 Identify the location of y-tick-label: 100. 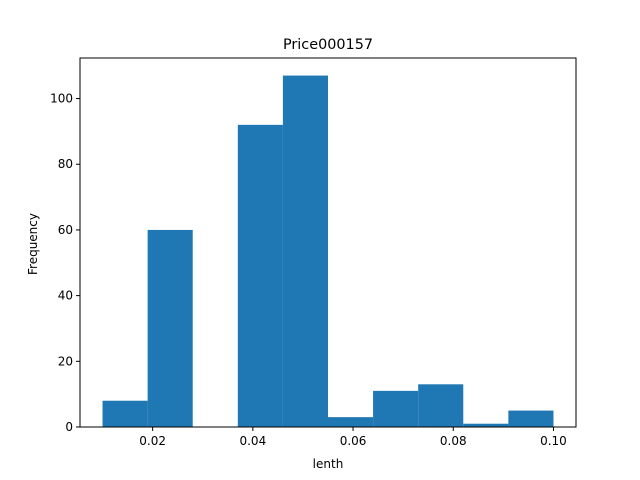
(61, 99).